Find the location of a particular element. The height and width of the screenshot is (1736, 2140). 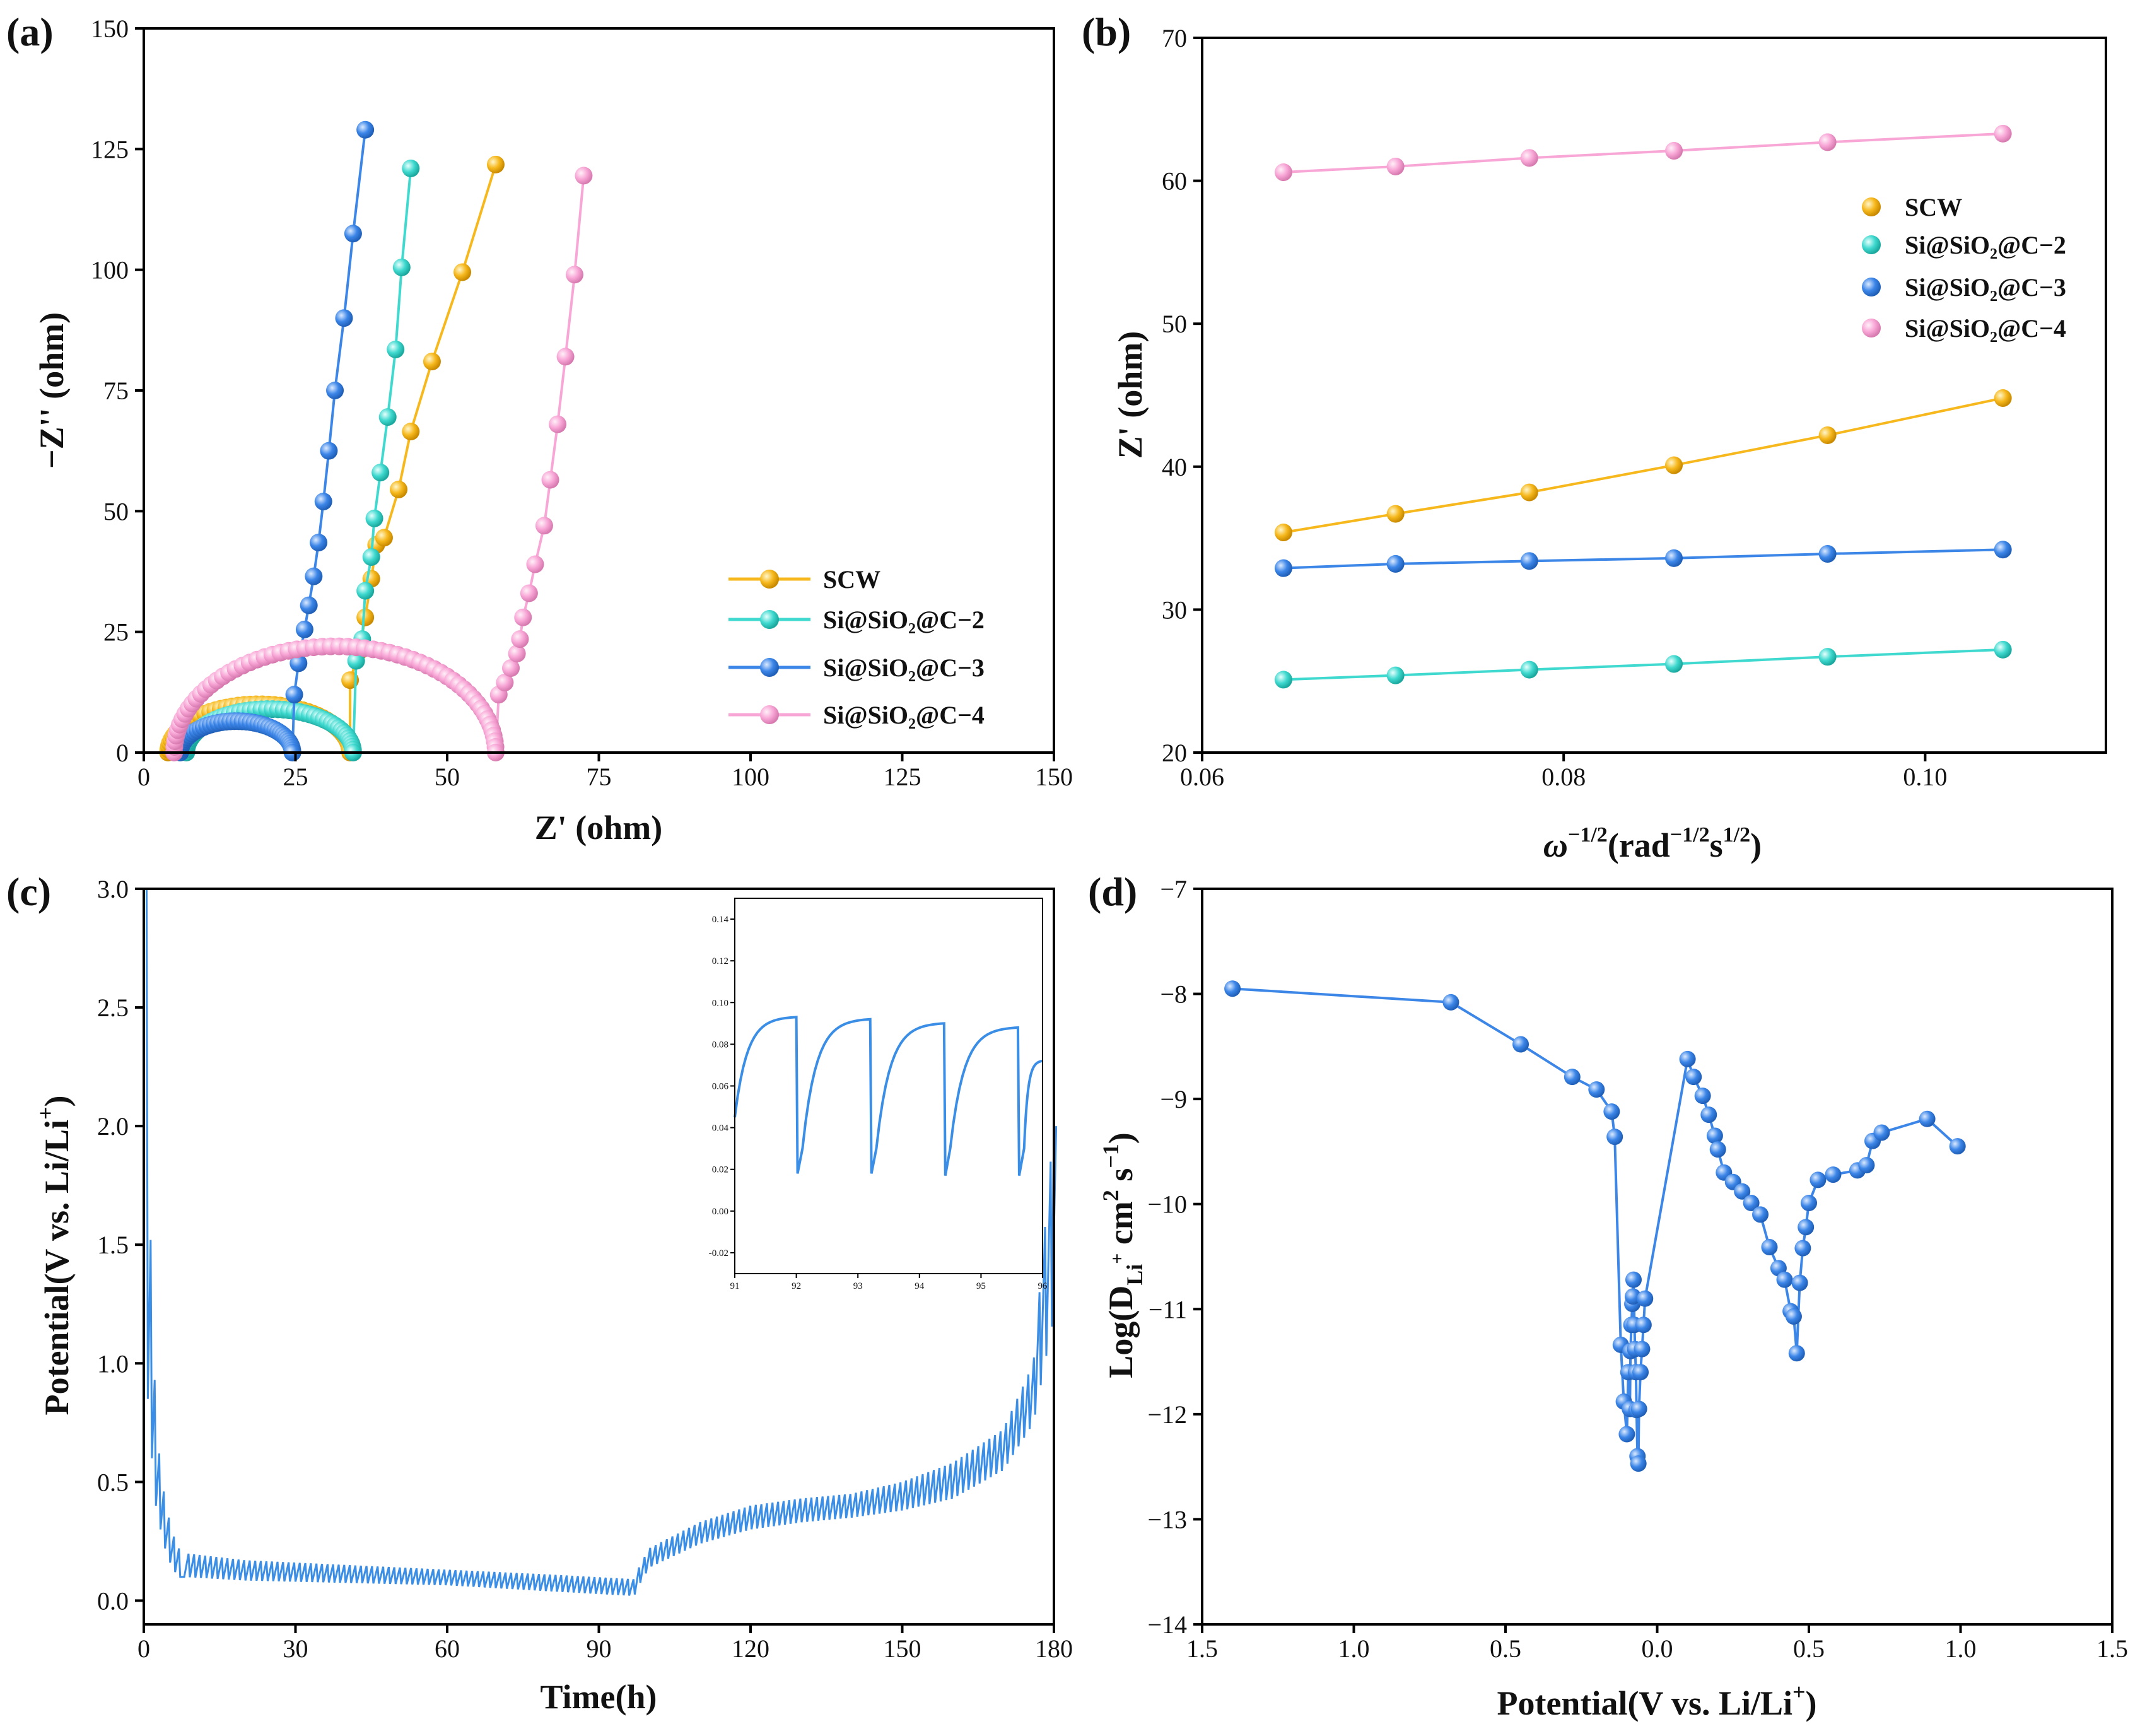

panel-label-c: (c) is located at coordinates (28, 891).